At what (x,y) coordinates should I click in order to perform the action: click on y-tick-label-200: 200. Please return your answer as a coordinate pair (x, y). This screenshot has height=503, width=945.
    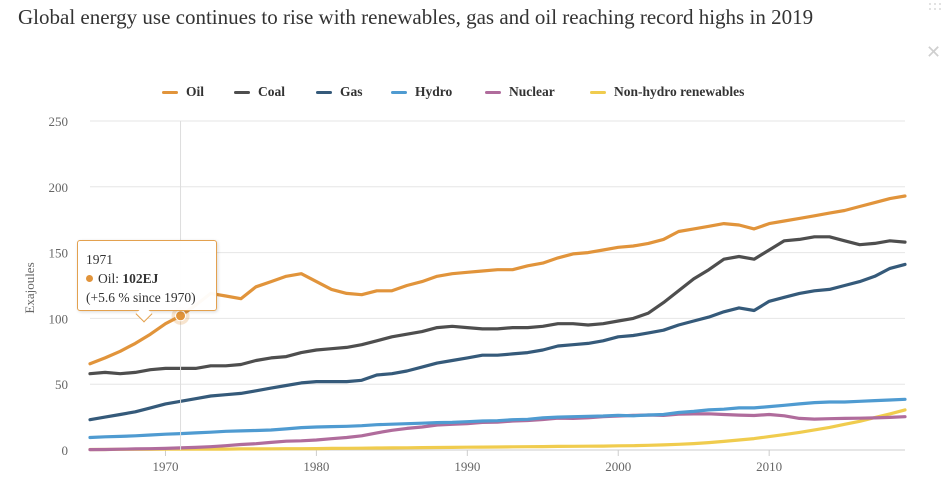
    Looking at the image, I should click on (59, 187).